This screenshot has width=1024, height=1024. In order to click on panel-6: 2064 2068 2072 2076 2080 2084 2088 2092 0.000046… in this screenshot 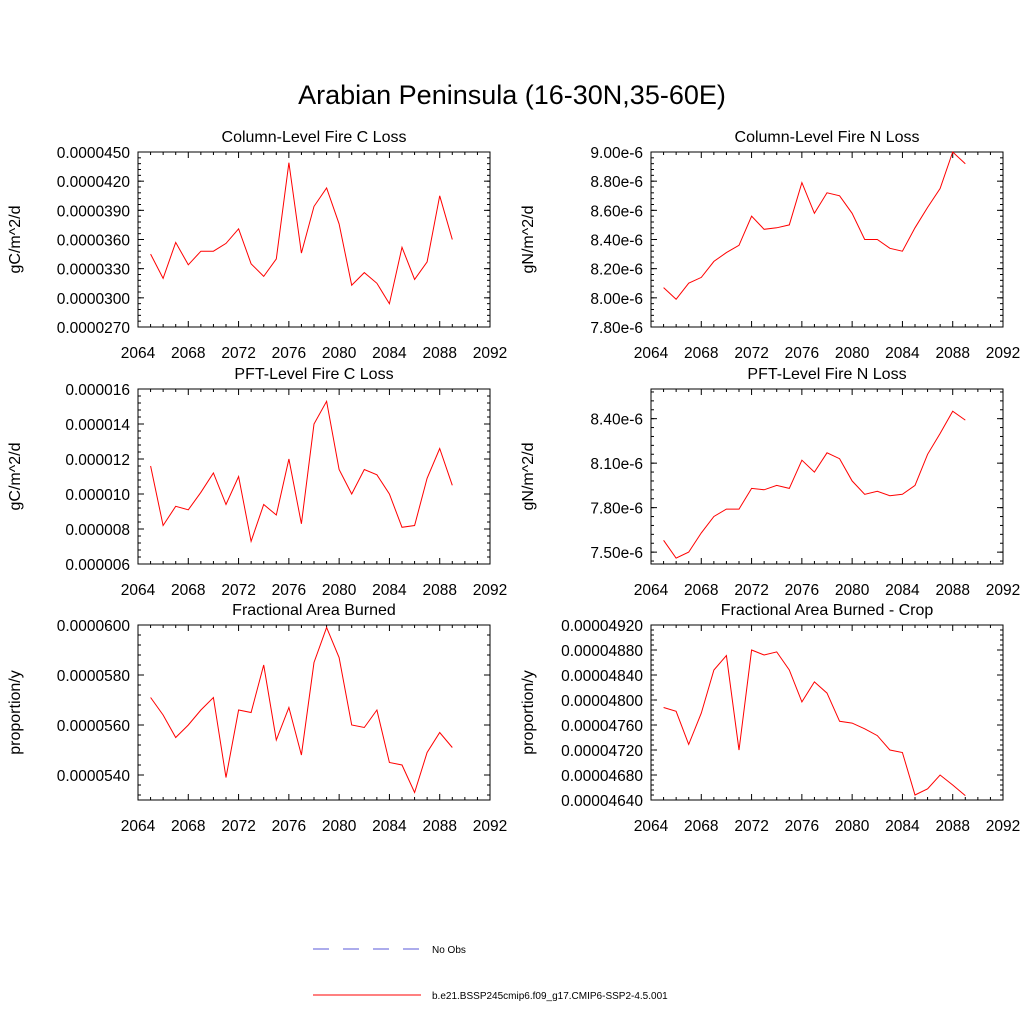, I will do `click(770, 718)`.